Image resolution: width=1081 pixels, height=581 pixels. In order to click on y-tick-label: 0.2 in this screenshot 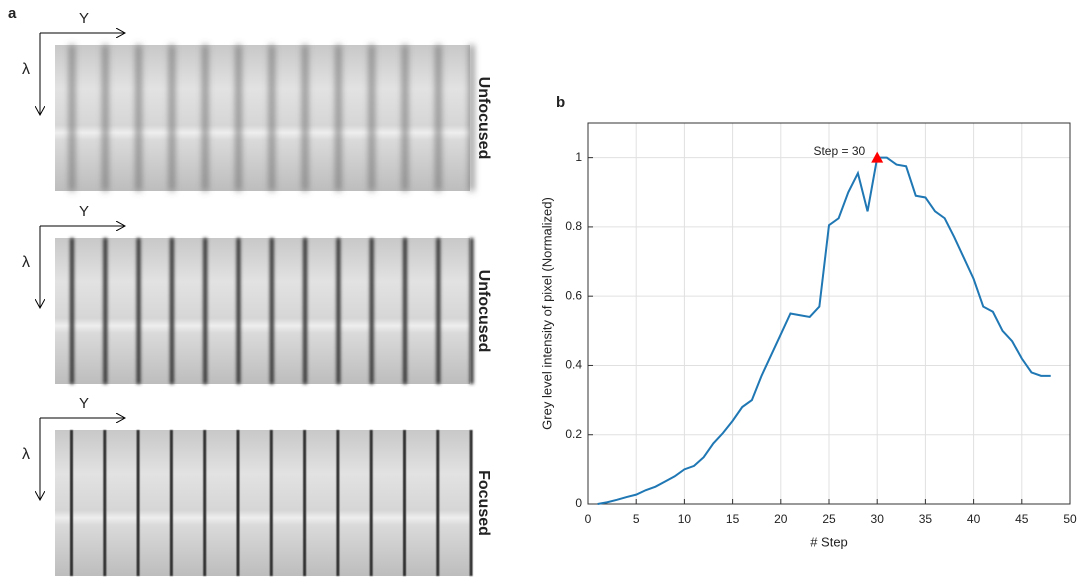, I will do `click(573, 434)`.